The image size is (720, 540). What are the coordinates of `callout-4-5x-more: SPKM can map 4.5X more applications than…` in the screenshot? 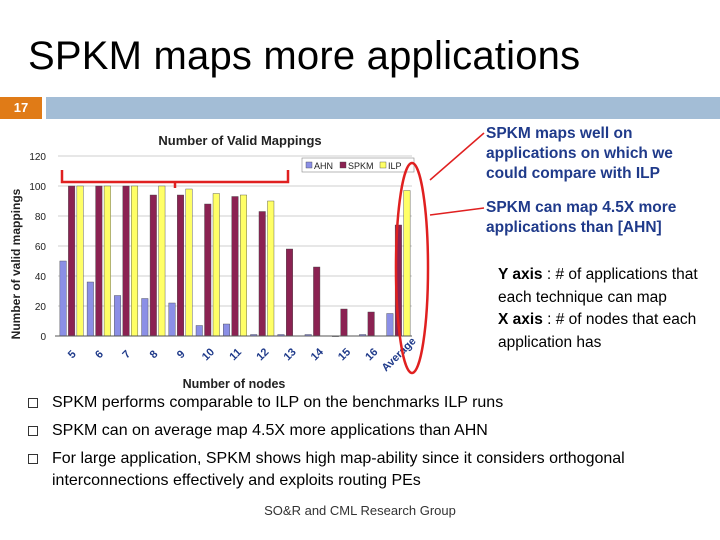 It's located at (581, 217).